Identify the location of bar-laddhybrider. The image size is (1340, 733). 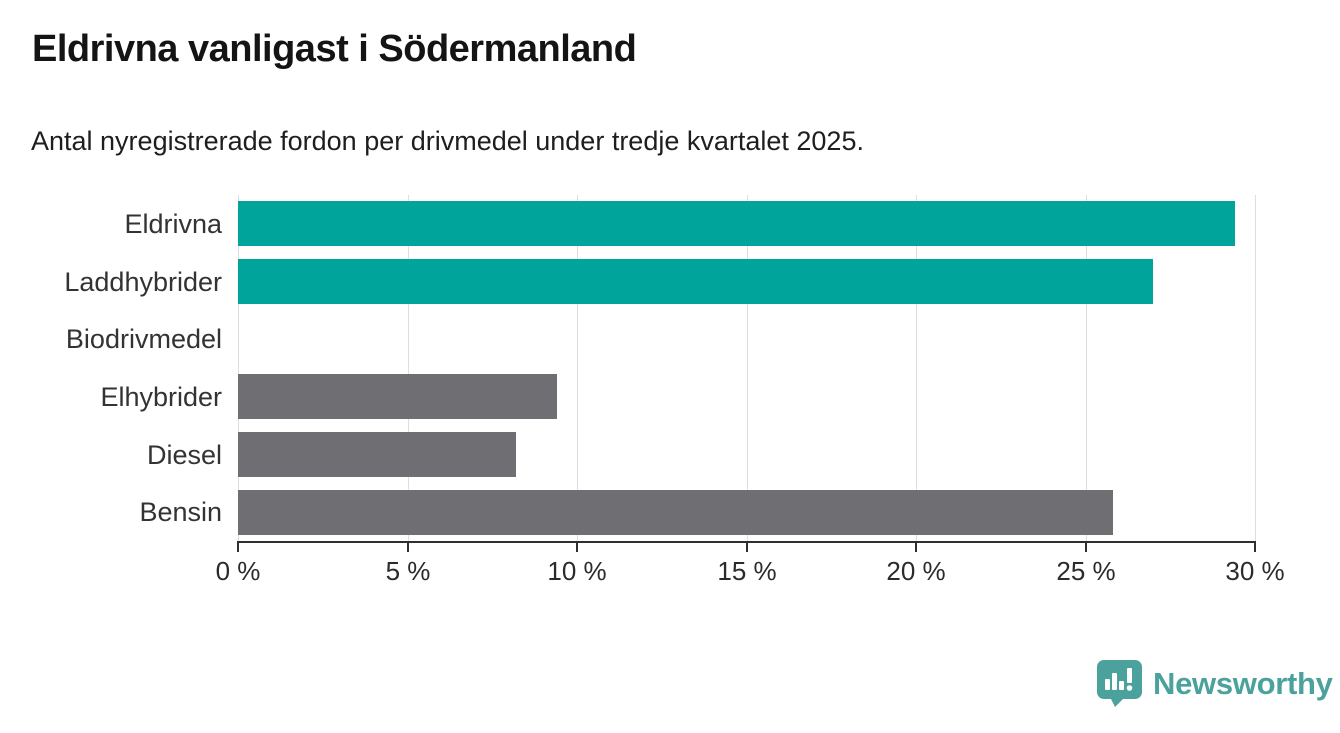
(696, 281).